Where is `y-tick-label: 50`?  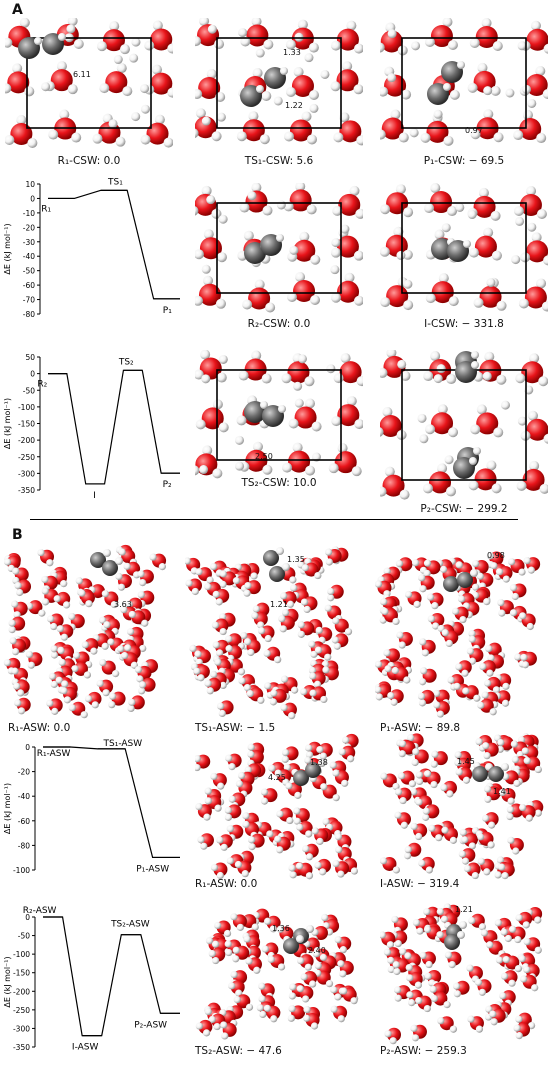
y-tick-label: 50 is located at coordinates (30, 357).